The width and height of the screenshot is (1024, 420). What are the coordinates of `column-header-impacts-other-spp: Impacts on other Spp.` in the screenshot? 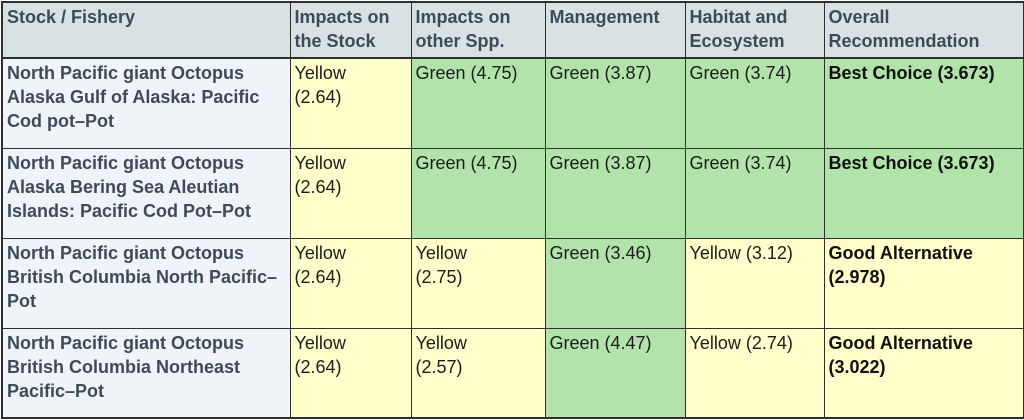 It's located at (478, 30).